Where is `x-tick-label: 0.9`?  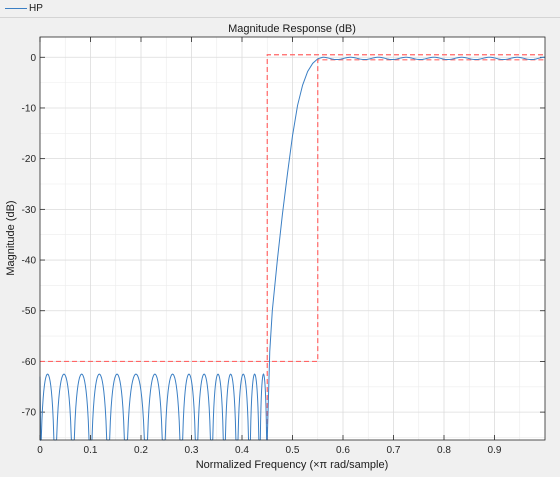
x-tick-label: 0.9 is located at coordinates (495, 450).